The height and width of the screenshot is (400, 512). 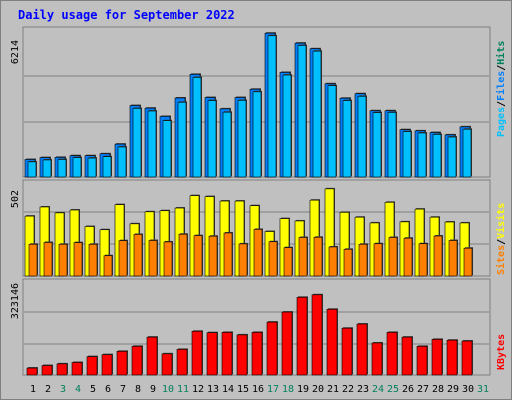 What do you see at coordinates (126, 15) in the screenshot?
I see `chart-title: Daily usage for September 2022` at bounding box center [126, 15].